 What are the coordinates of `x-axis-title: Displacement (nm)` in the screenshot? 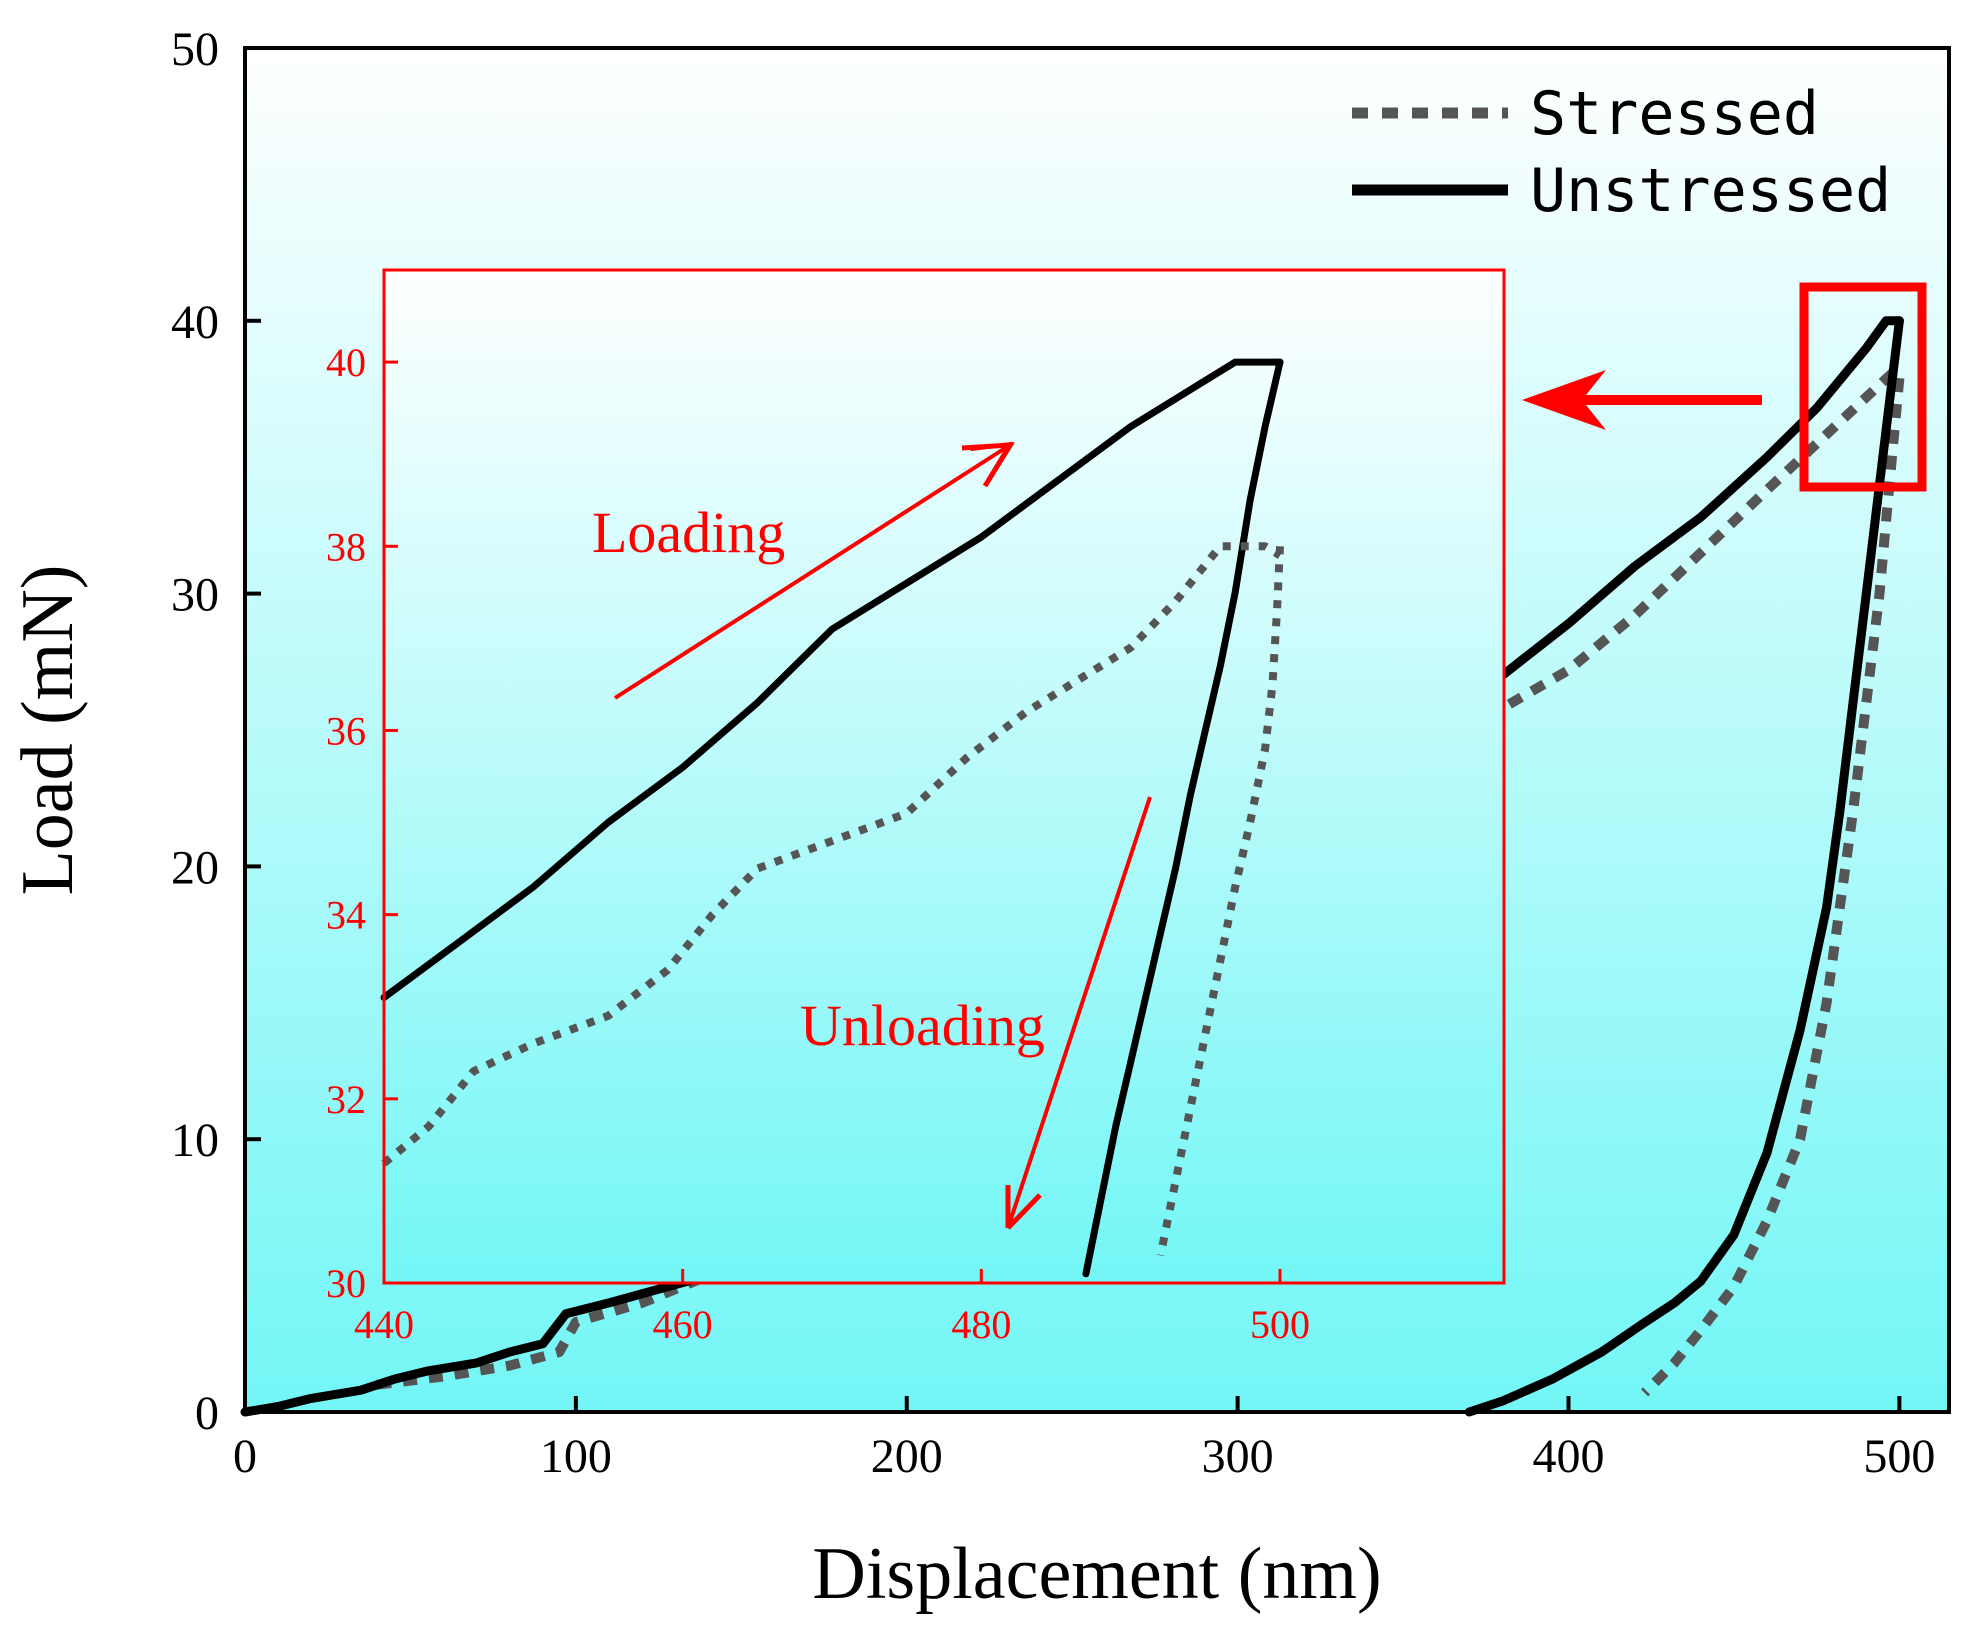 It's located at (1096, 1574).